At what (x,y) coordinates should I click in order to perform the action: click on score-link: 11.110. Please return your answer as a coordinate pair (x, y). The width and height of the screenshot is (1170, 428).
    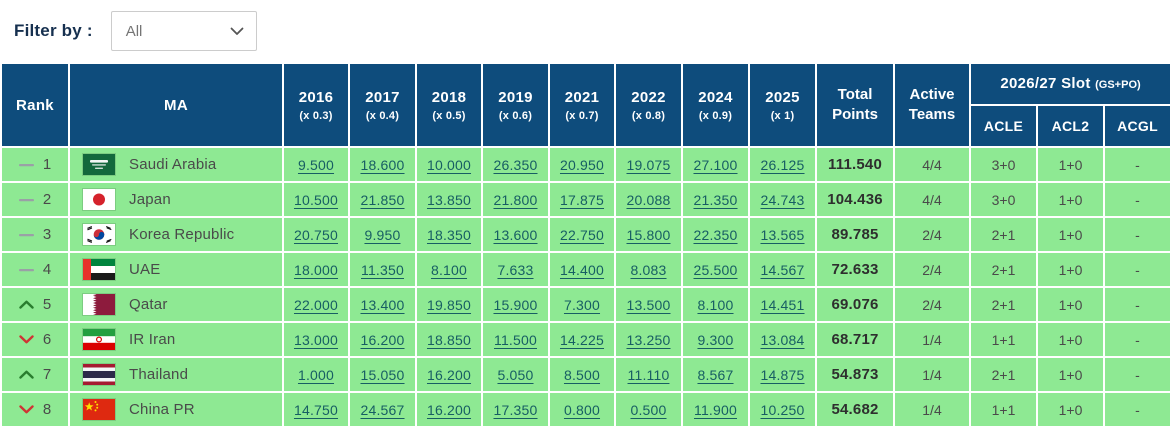
    Looking at the image, I should click on (648, 374).